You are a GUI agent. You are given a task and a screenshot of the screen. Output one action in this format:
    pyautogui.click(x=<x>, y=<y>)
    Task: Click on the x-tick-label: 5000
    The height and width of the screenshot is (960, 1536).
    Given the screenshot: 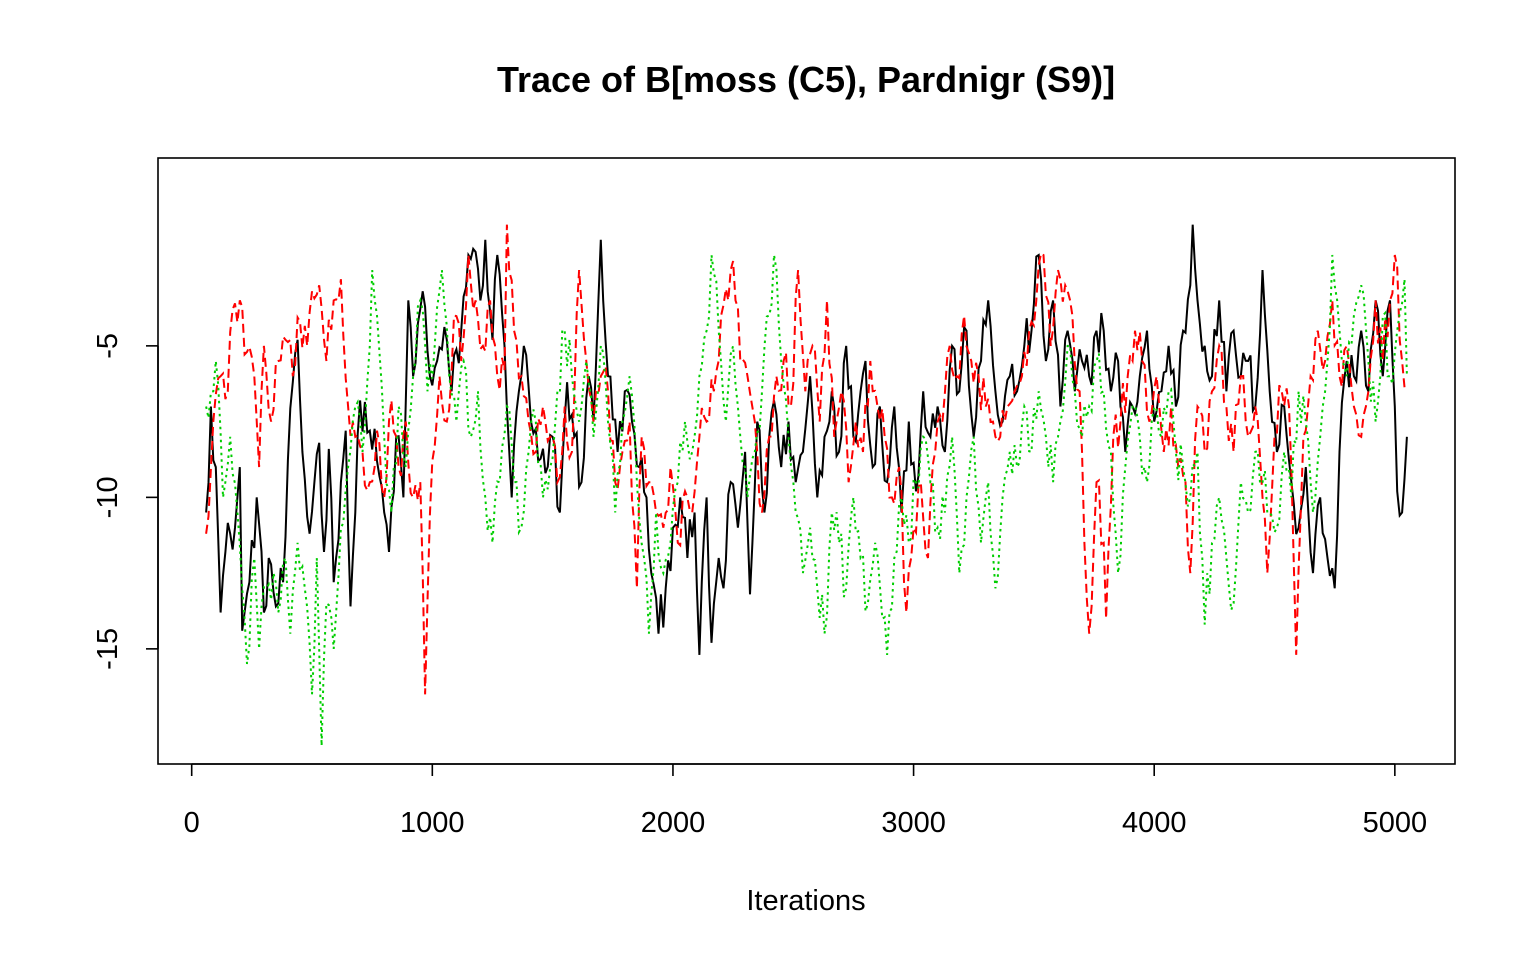 What is the action you would take?
    pyautogui.click(x=1395, y=823)
    